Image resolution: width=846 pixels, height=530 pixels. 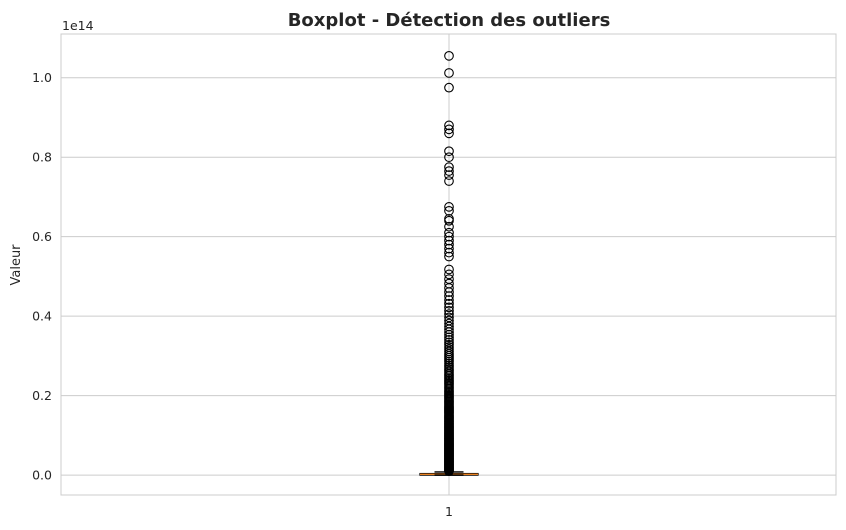 I want to click on y-scale-offset-label: 1e14, so click(x=78, y=25).